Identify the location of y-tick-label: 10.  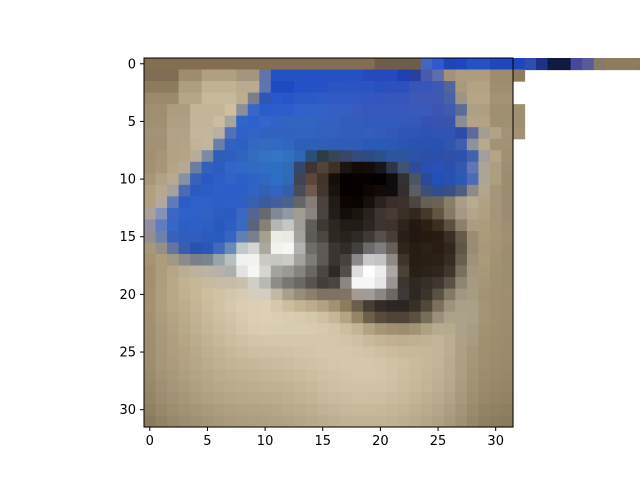
(127, 180).